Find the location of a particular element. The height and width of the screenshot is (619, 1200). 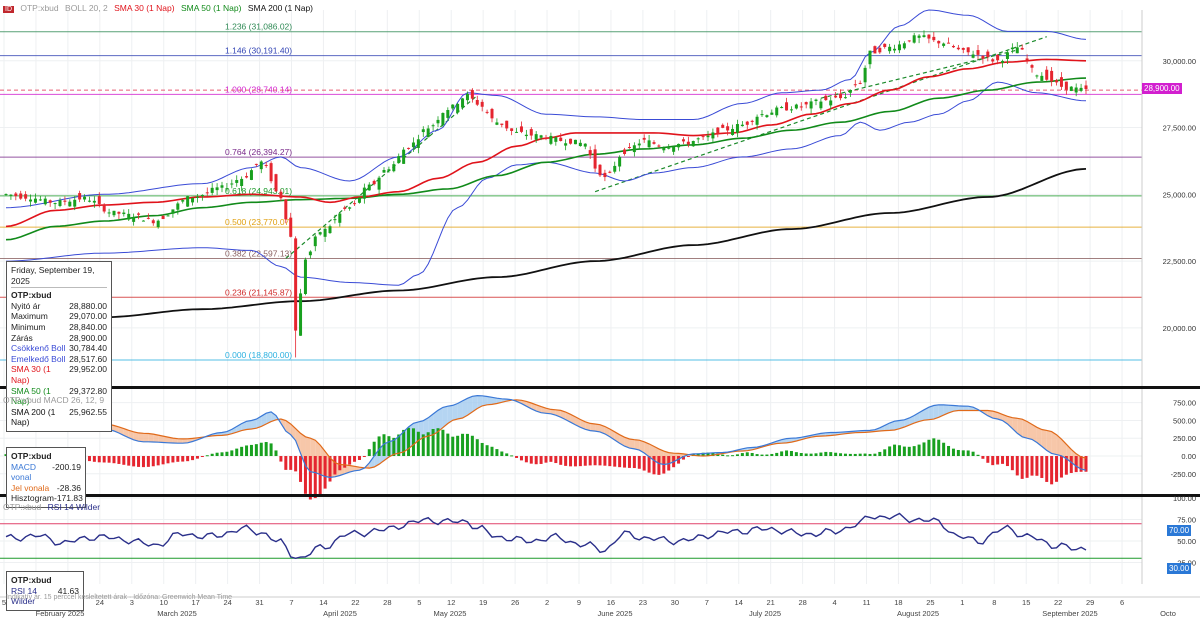

rsi-legend: OTP:xbud RSI 14 Wilder is located at coordinates (53, 507).